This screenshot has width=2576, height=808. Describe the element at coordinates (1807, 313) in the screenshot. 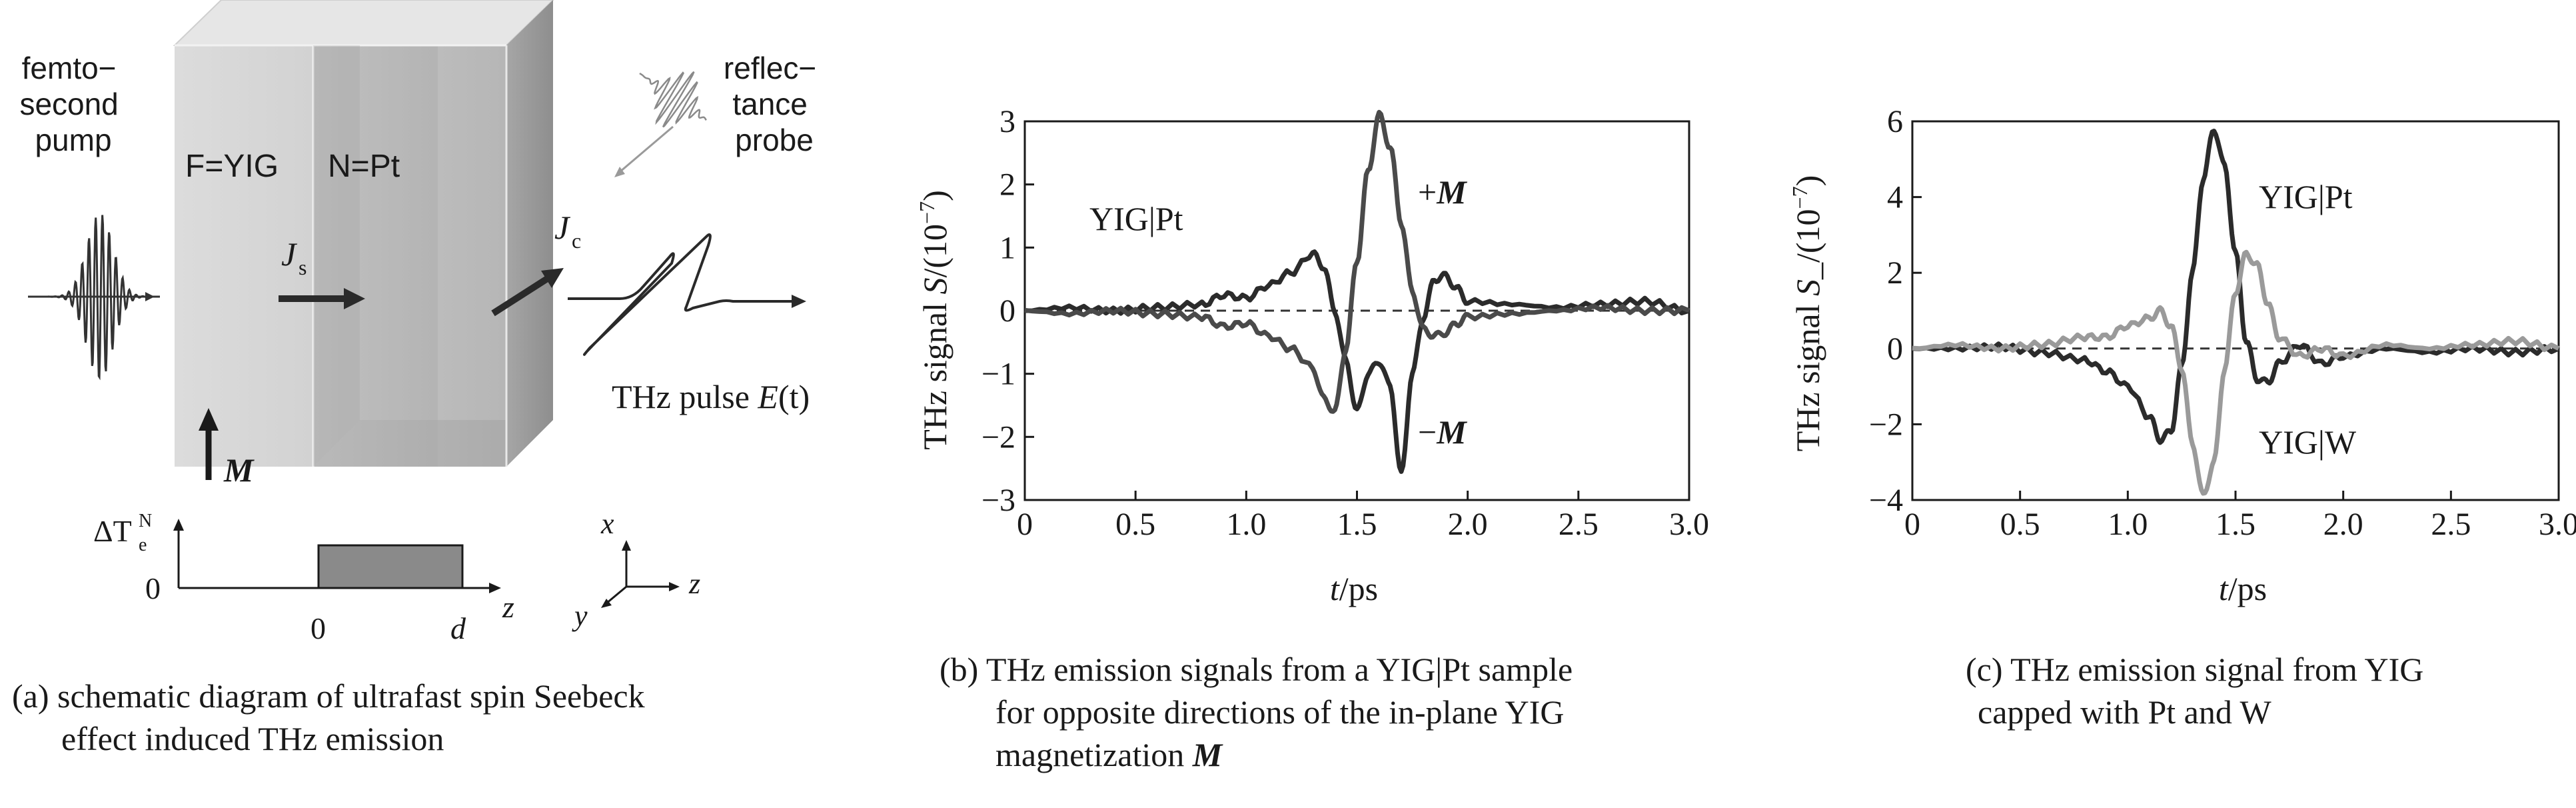

I see `chart-c-ylabel: THz signal S_/(10−7)` at that location.